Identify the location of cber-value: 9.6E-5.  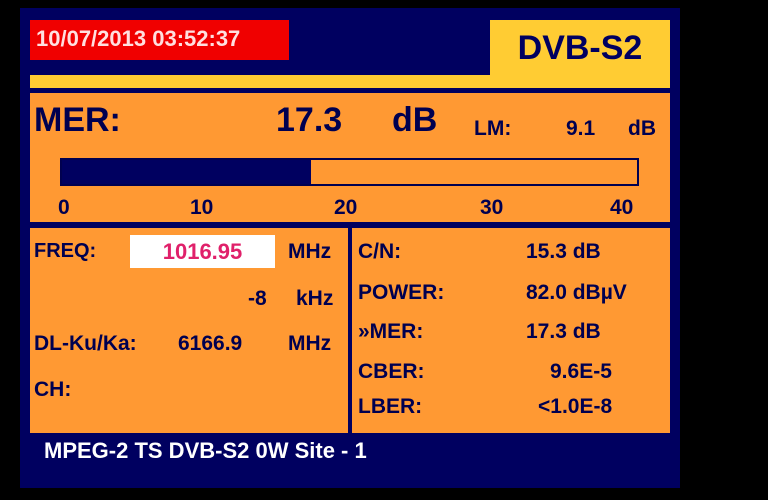
(581, 371).